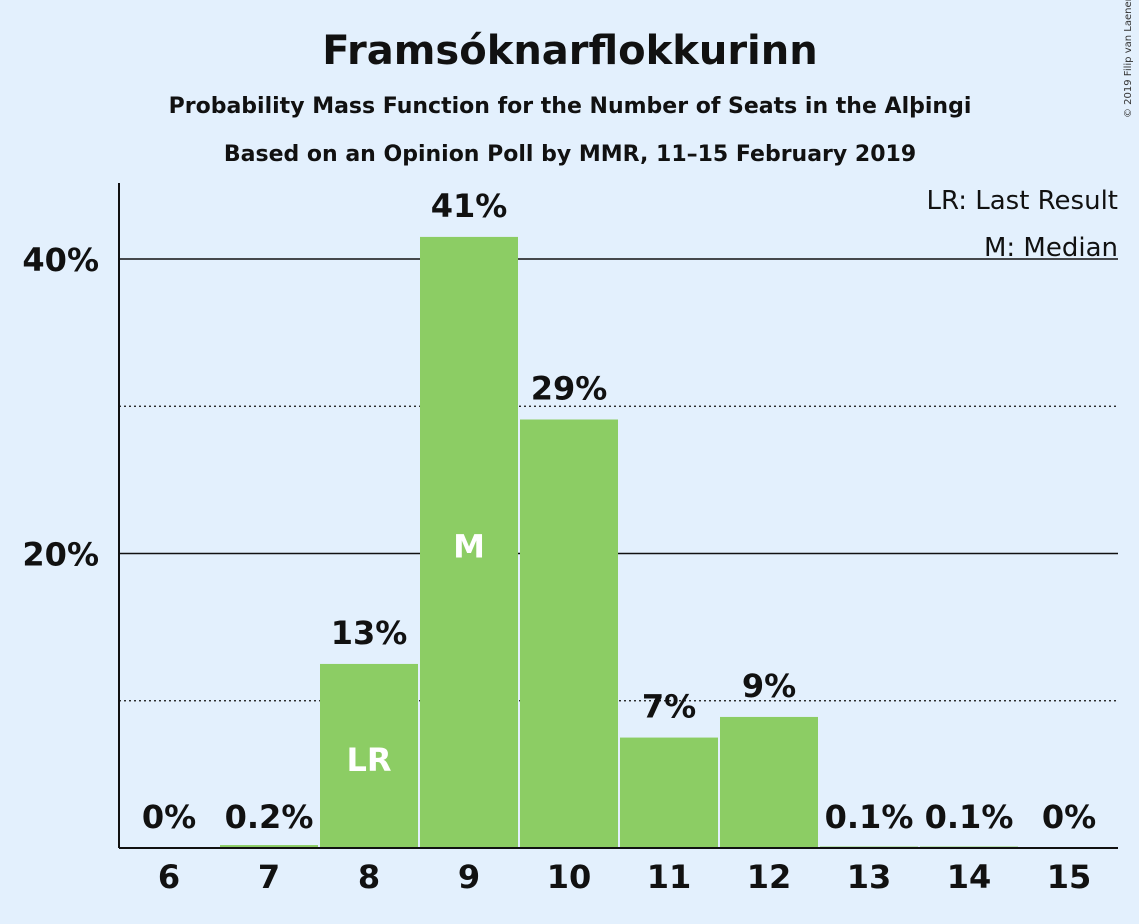 Image resolution: width=1139 pixels, height=924 pixels. What do you see at coordinates (60, 260) in the screenshot?
I see `y-tick-label: 40%` at bounding box center [60, 260].